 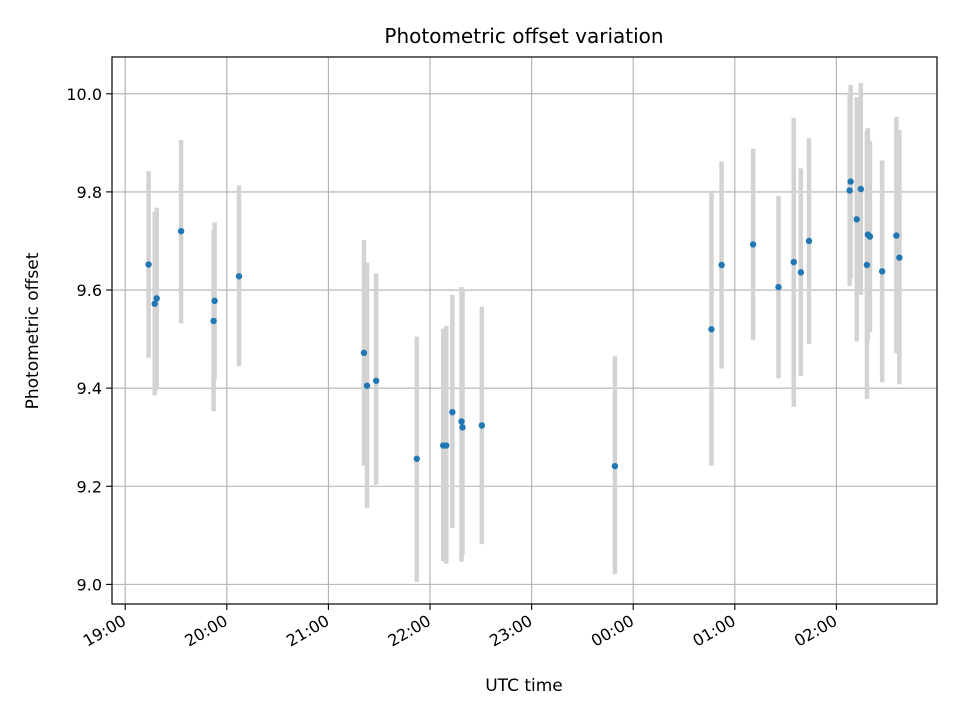 I want to click on x-tick-label: 00:00, so click(x=612, y=631).